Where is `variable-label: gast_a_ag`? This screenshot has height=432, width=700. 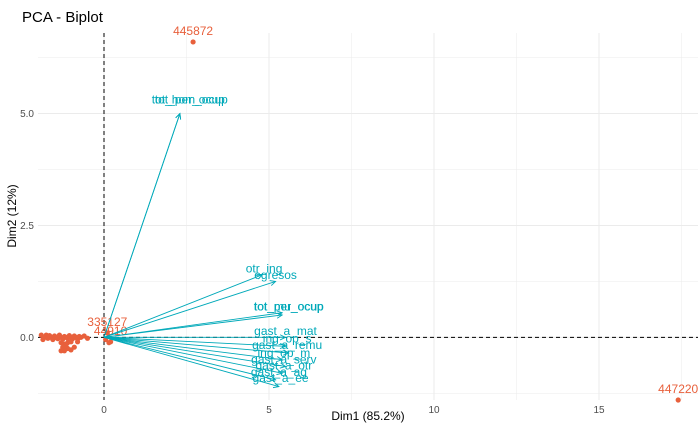 variable-label: gast_a_ag is located at coordinates (279, 372).